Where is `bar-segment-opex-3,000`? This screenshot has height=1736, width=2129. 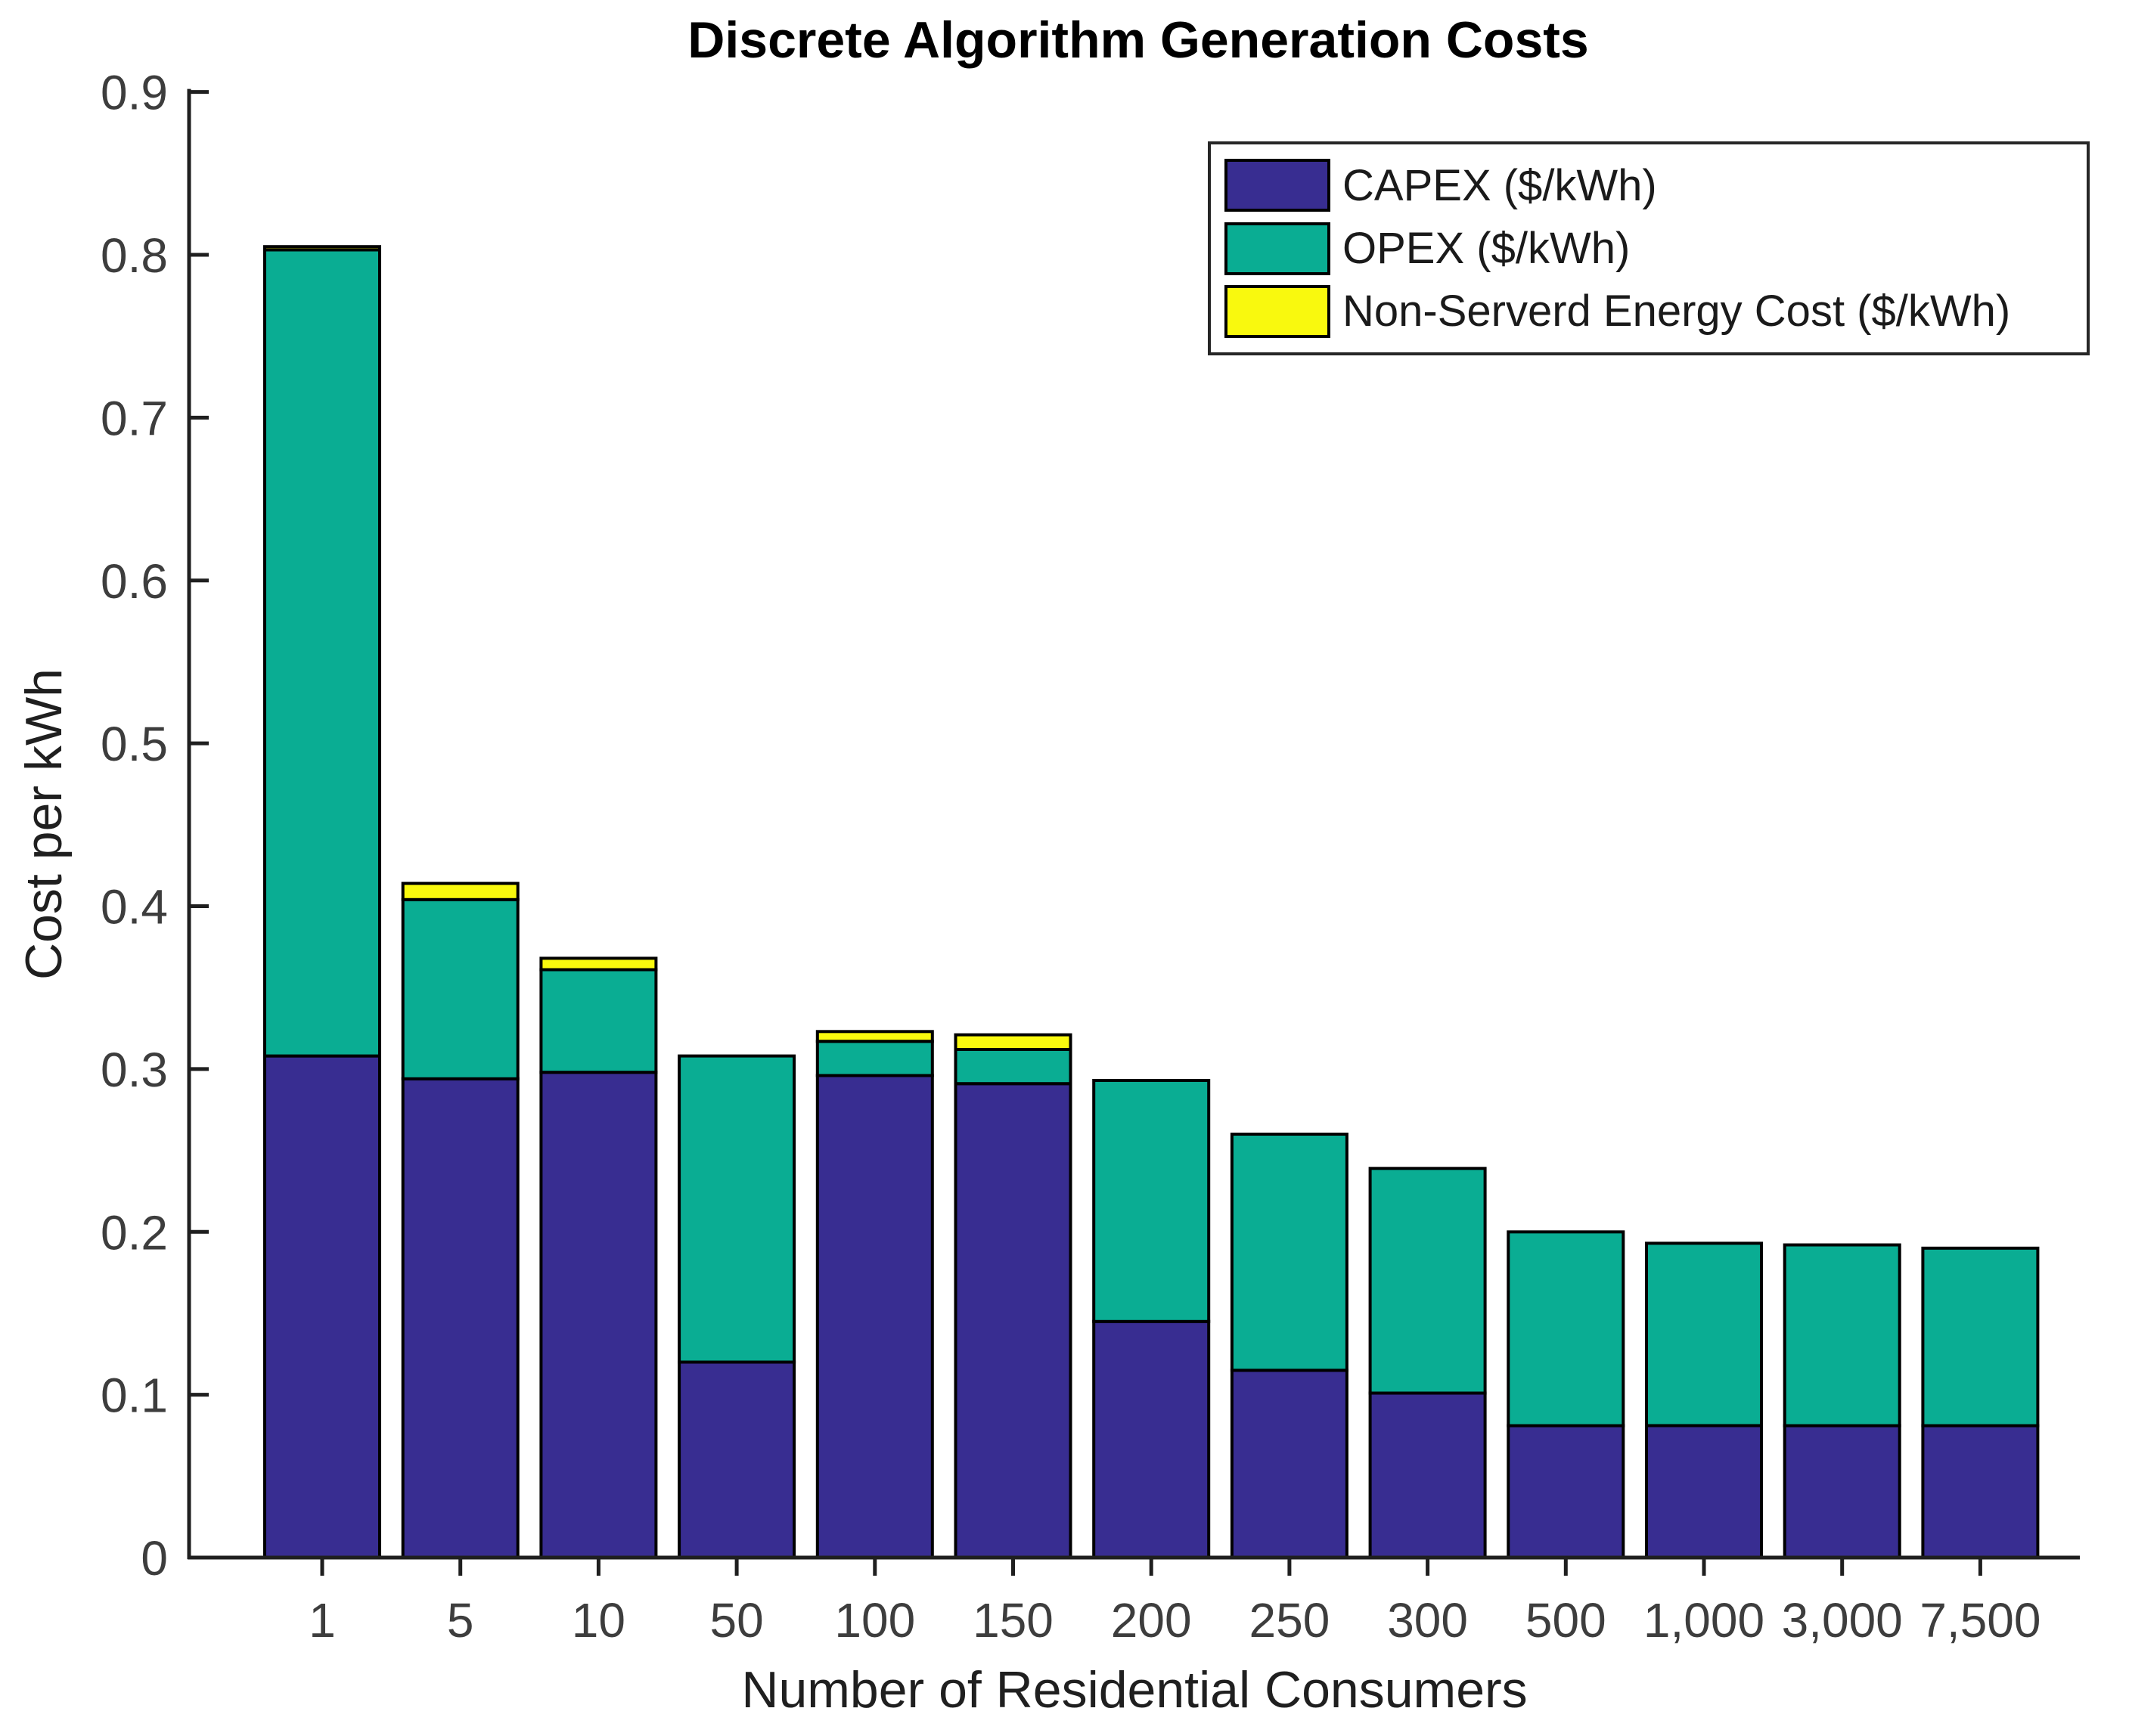 bar-segment-opex-3,000 is located at coordinates (1842, 1335).